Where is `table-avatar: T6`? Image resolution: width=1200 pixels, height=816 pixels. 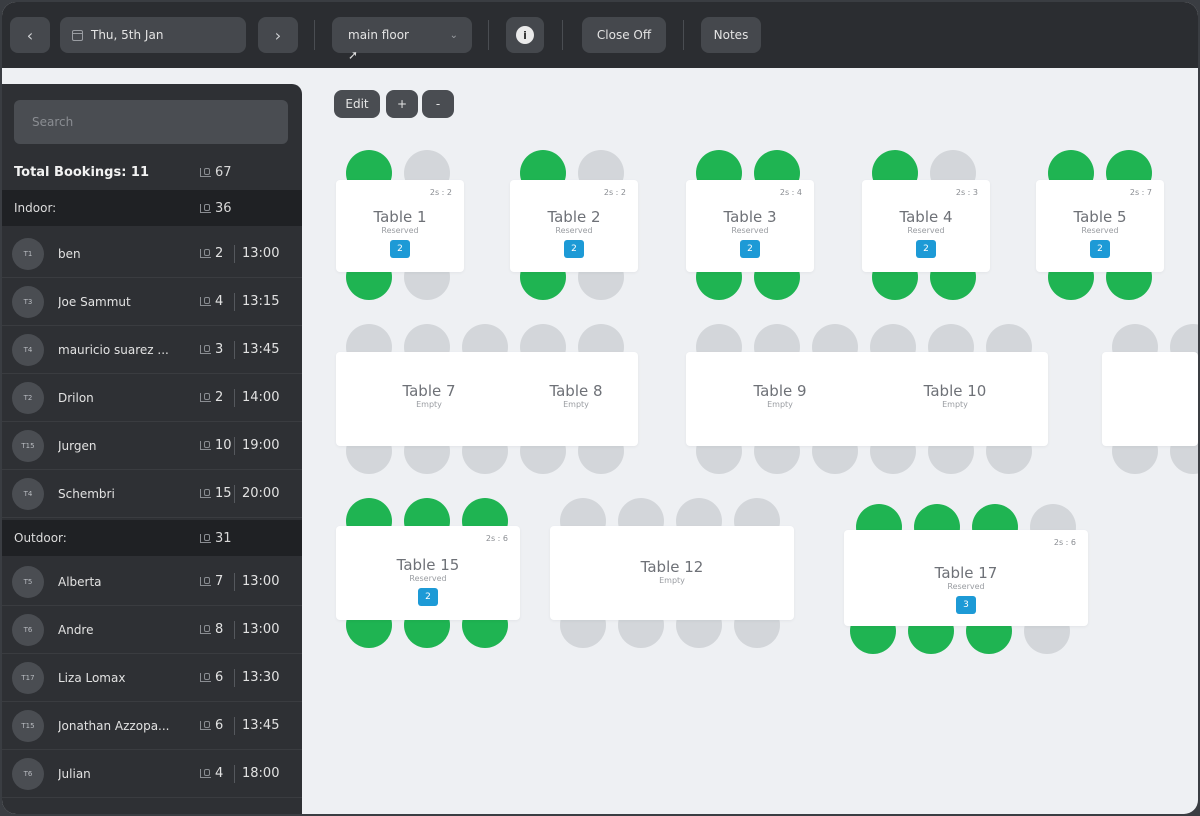
table-avatar: T6 is located at coordinates (28, 629).